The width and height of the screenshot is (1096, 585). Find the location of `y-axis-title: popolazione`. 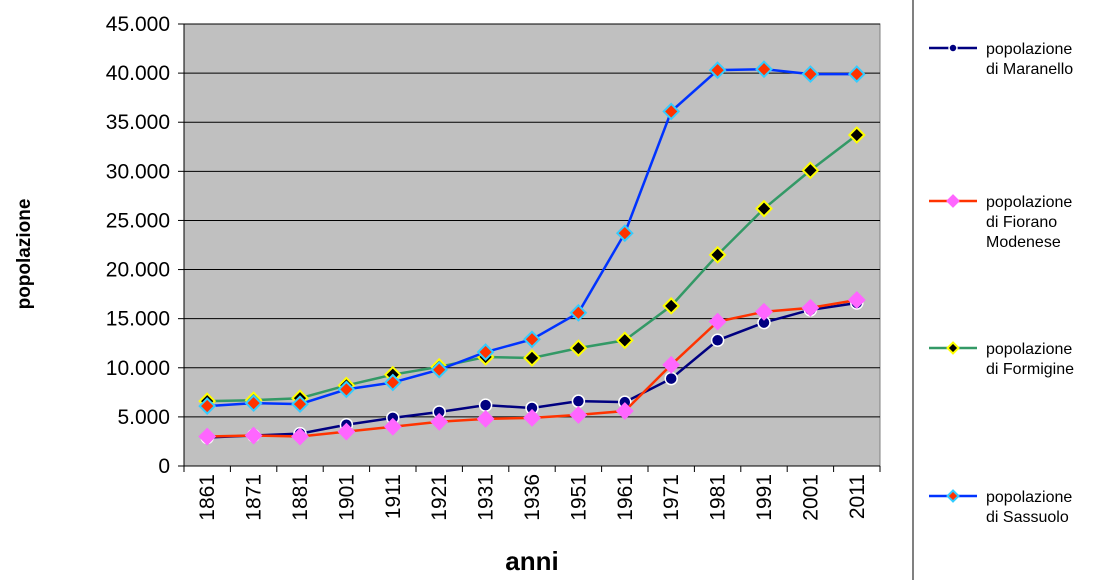

y-axis-title: popolazione is located at coordinates (24, 254).